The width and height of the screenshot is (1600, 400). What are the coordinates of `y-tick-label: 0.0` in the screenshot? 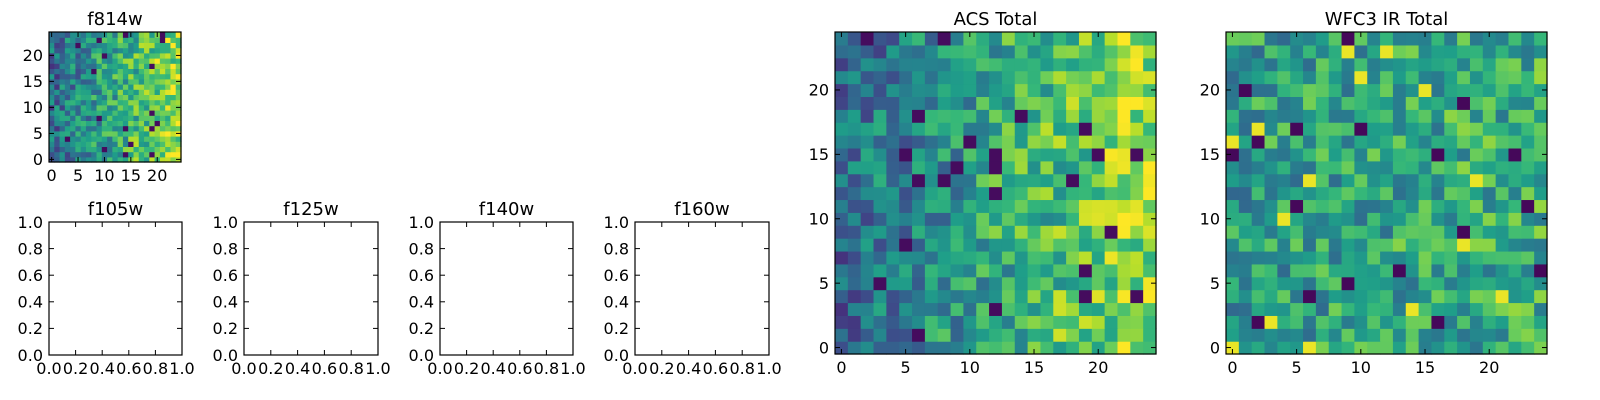 It's located at (421, 355).